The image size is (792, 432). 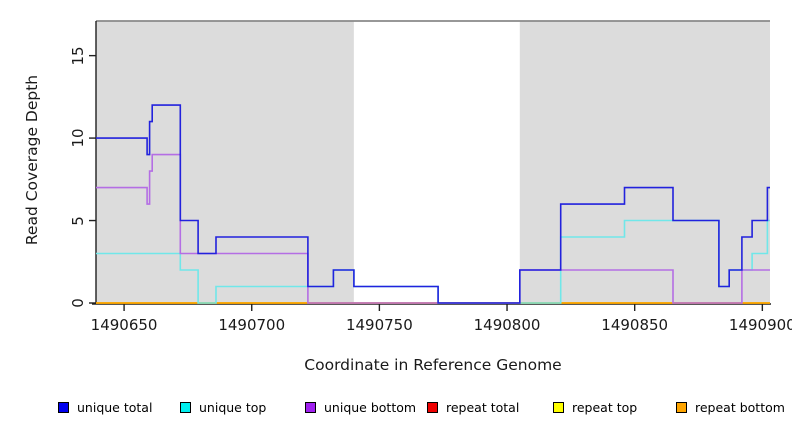 What do you see at coordinates (78, 56) in the screenshot?
I see `y-tick-label: 15` at bounding box center [78, 56].